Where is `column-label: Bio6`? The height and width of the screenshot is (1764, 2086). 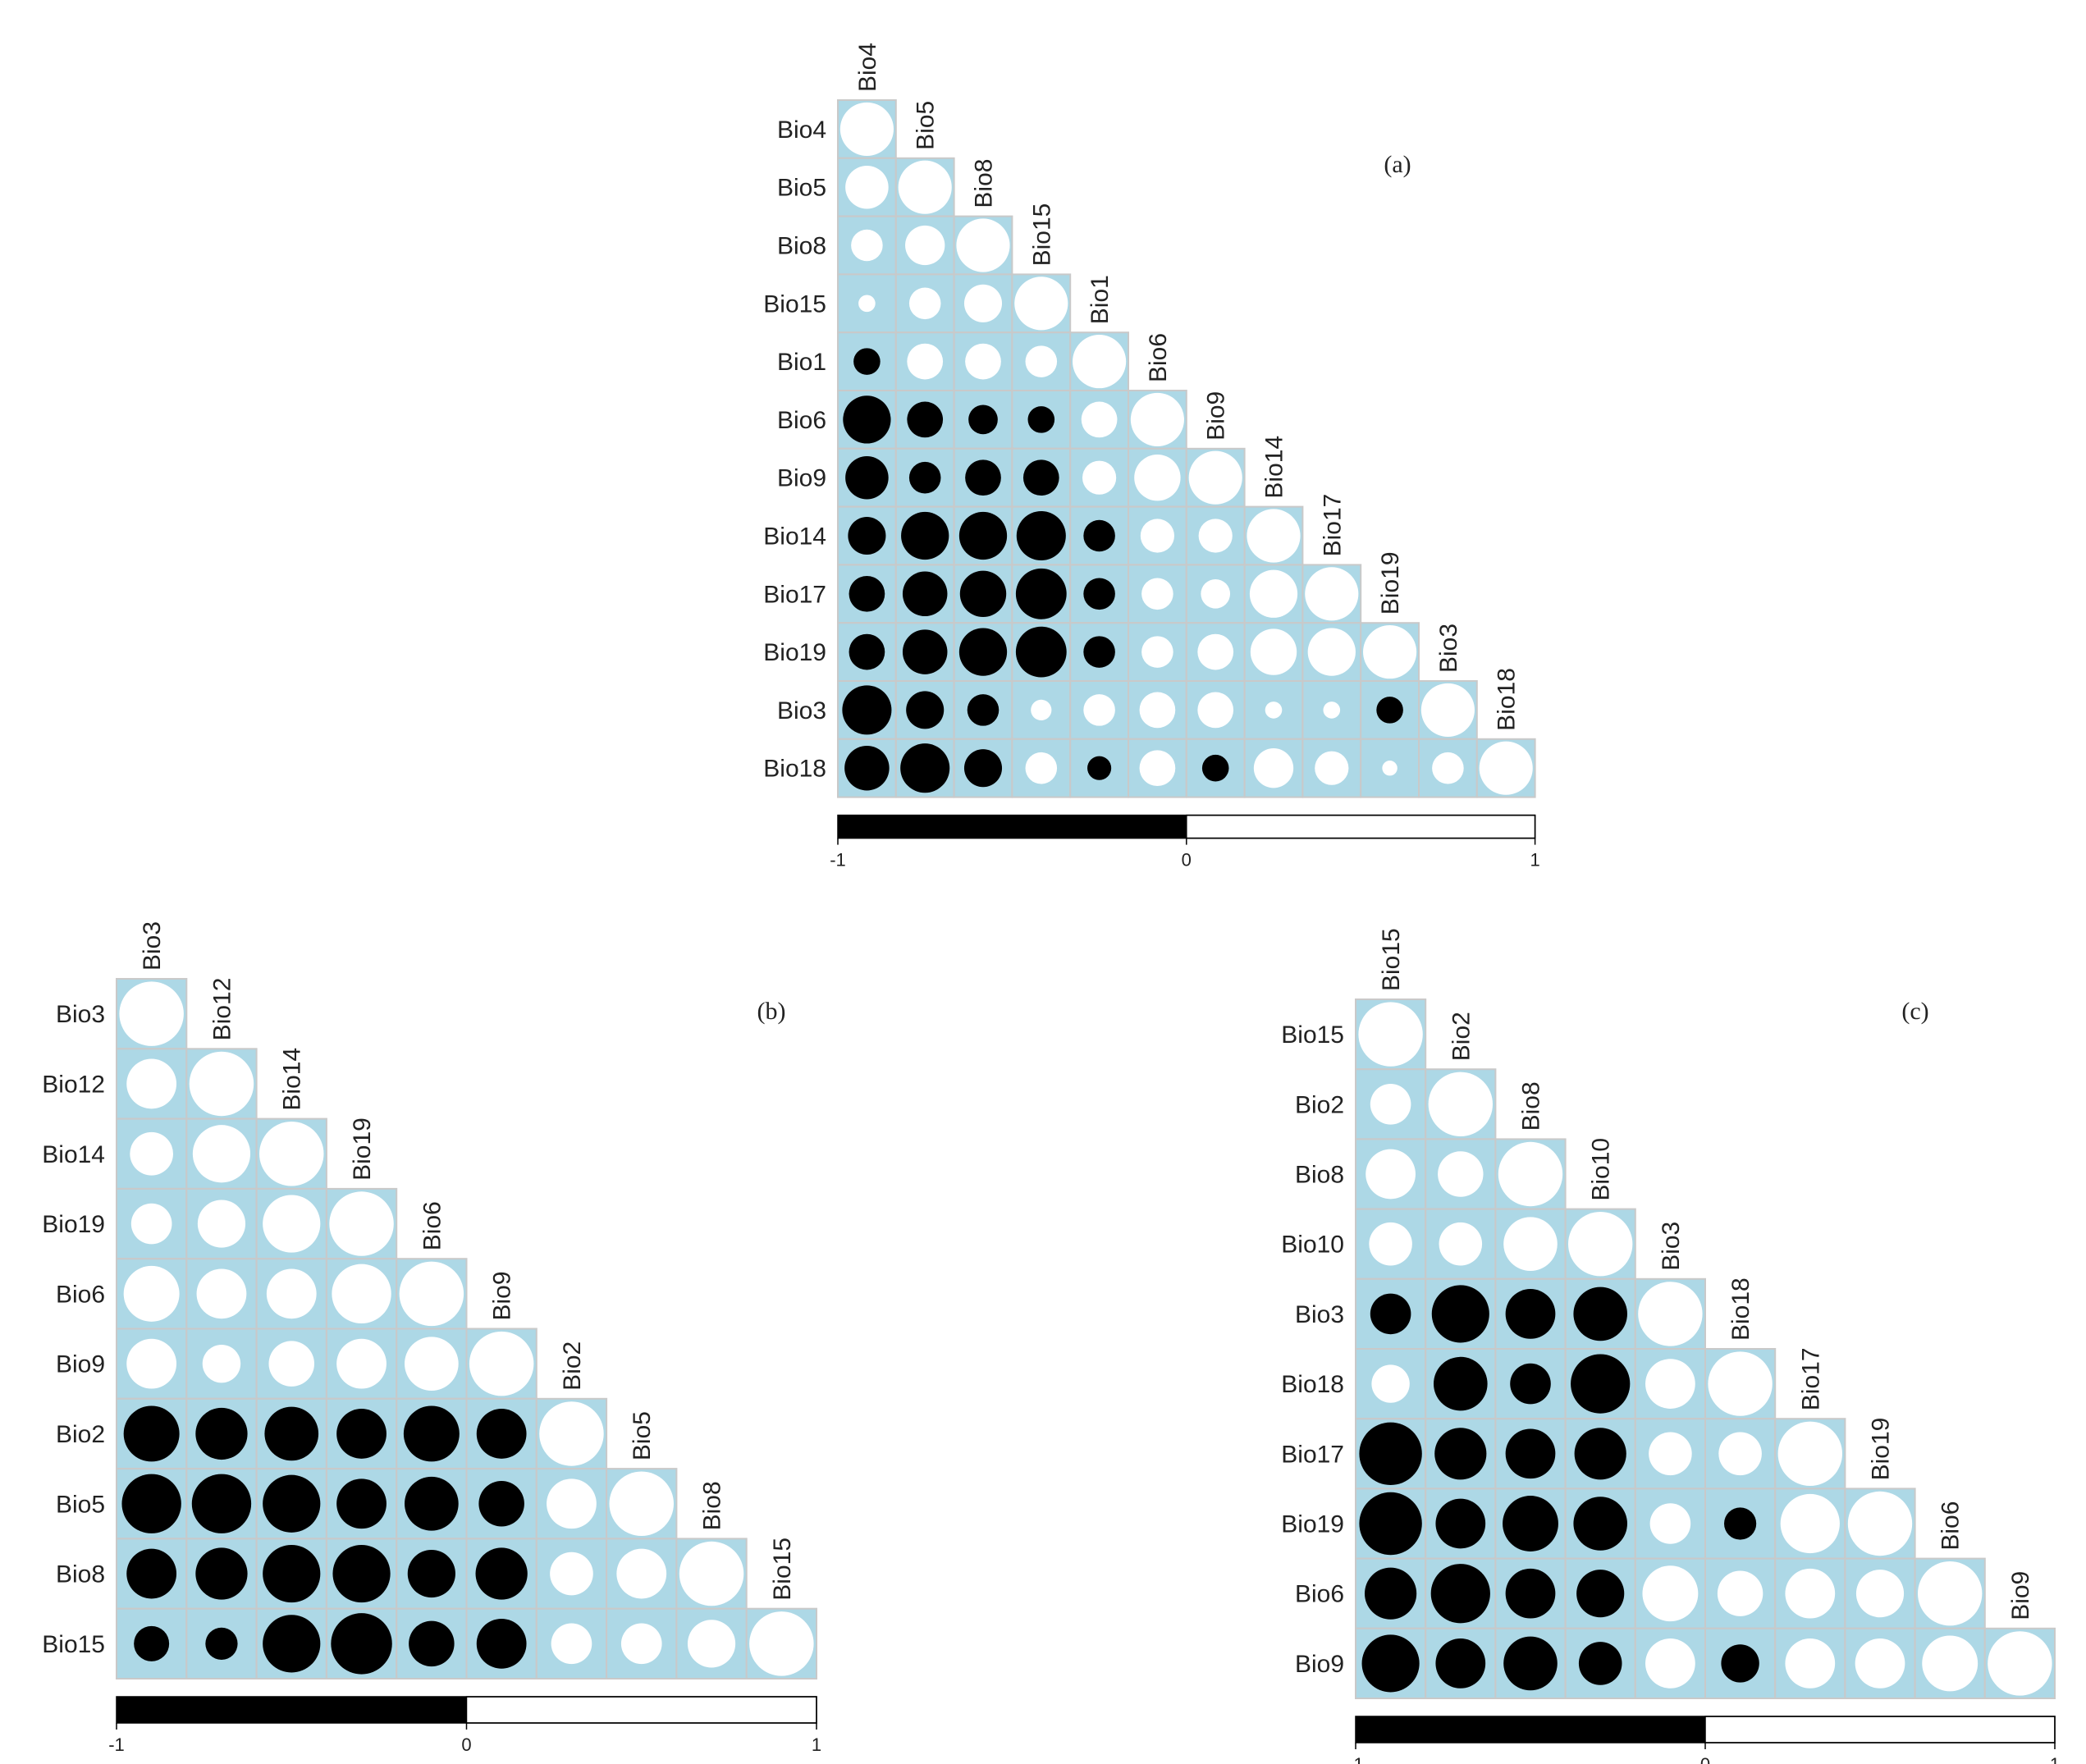
column-label: Bio6 is located at coordinates (1951, 1526).